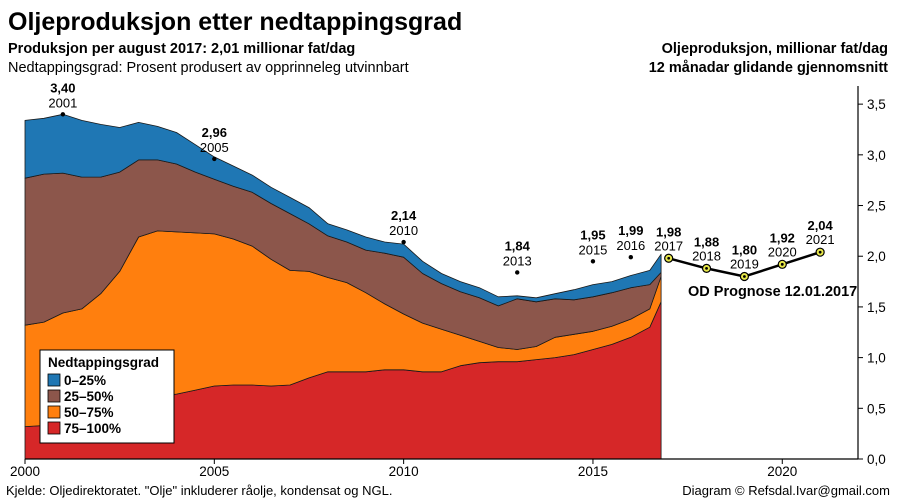  I want to click on annotation-value: 1,84, so click(518, 245).